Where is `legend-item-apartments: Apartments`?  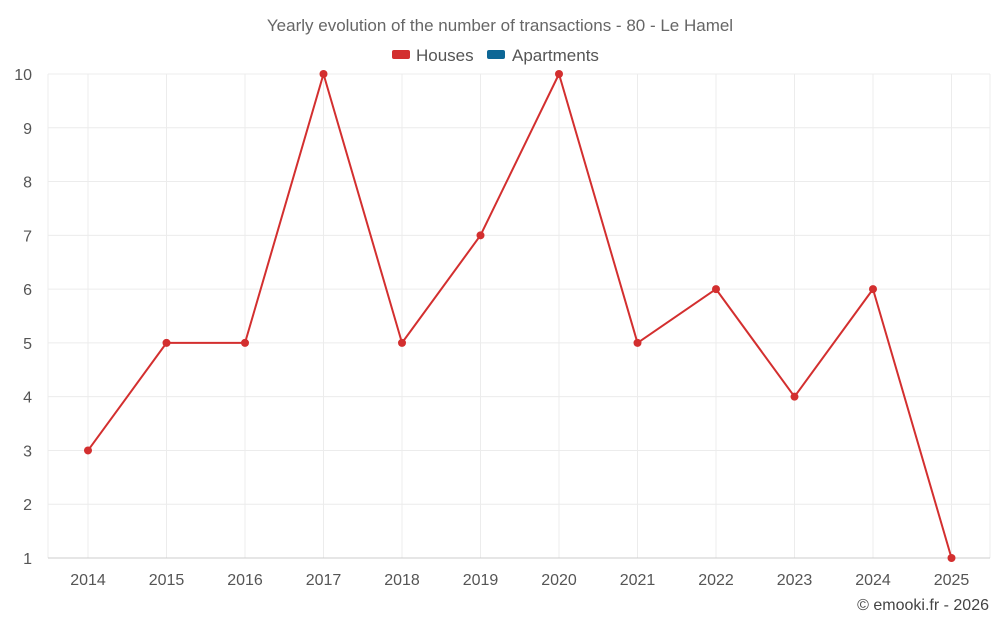 legend-item-apartments: Apartments is located at coordinates (543, 55).